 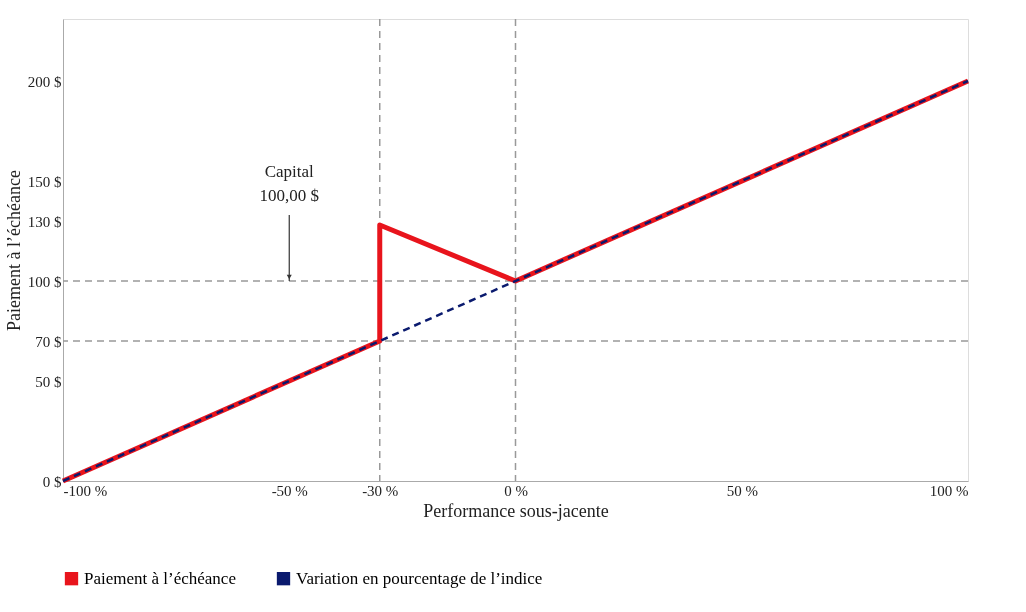 I want to click on x-tick-label: -30 %, so click(x=380, y=490).